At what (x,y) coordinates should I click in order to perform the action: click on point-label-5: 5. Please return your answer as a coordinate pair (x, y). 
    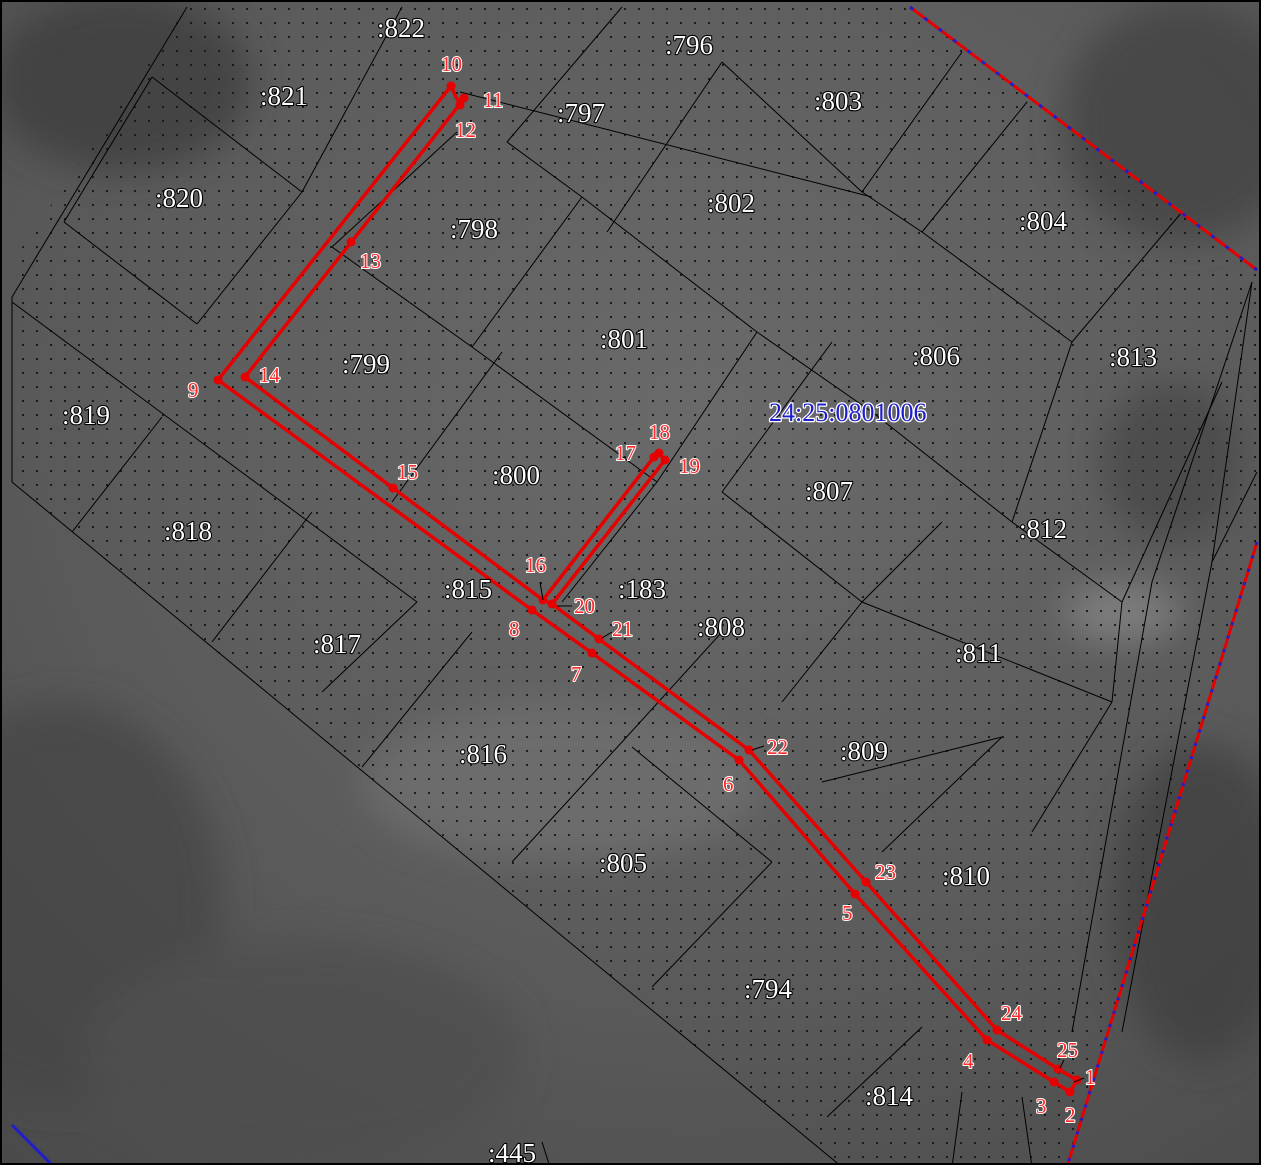
    Looking at the image, I should click on (847, 913).